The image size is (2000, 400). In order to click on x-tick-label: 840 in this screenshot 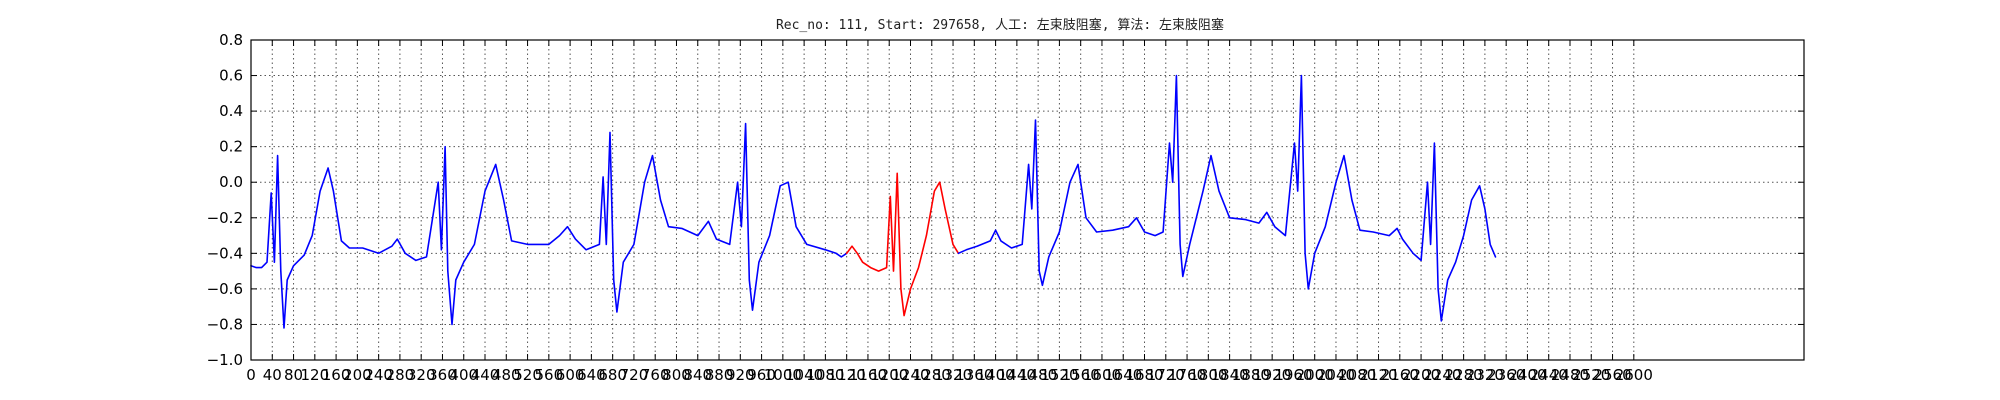, I will do `click(697, 375)`.